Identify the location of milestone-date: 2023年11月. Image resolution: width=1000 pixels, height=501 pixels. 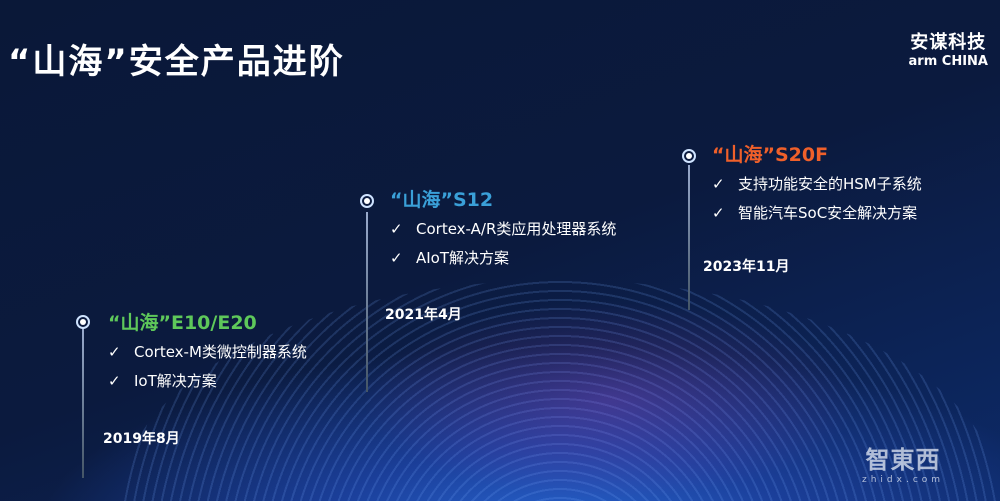
(746, 267).